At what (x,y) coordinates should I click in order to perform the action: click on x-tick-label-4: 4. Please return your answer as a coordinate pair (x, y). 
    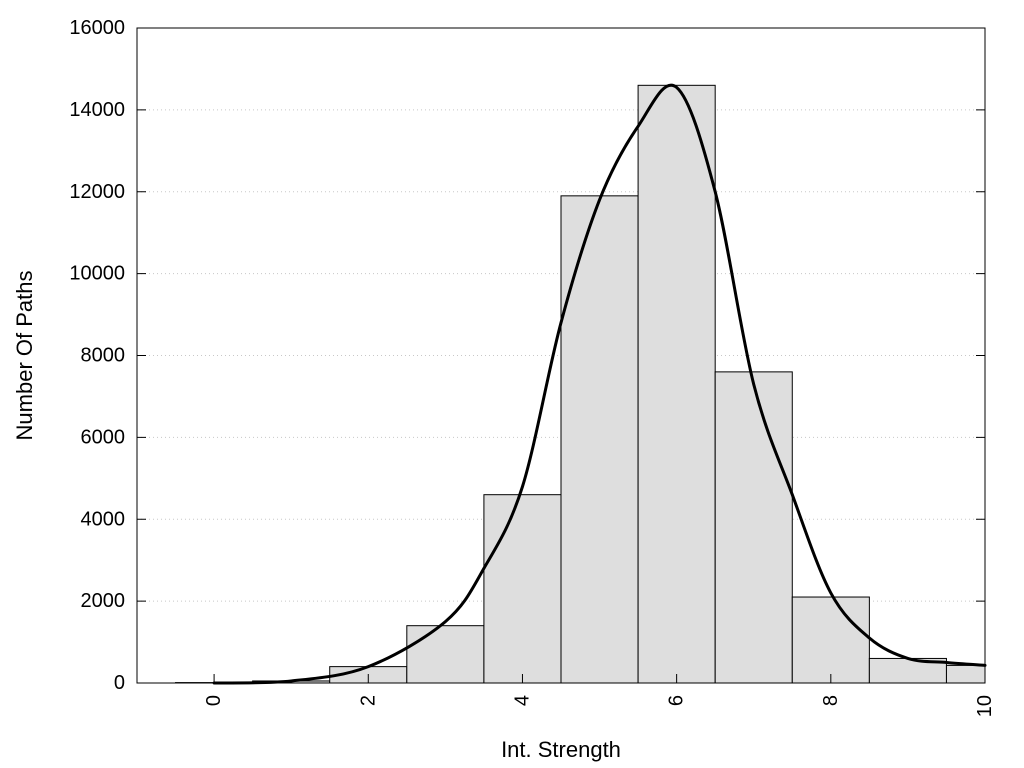
    Looking at the image, I should click on (522, 700).